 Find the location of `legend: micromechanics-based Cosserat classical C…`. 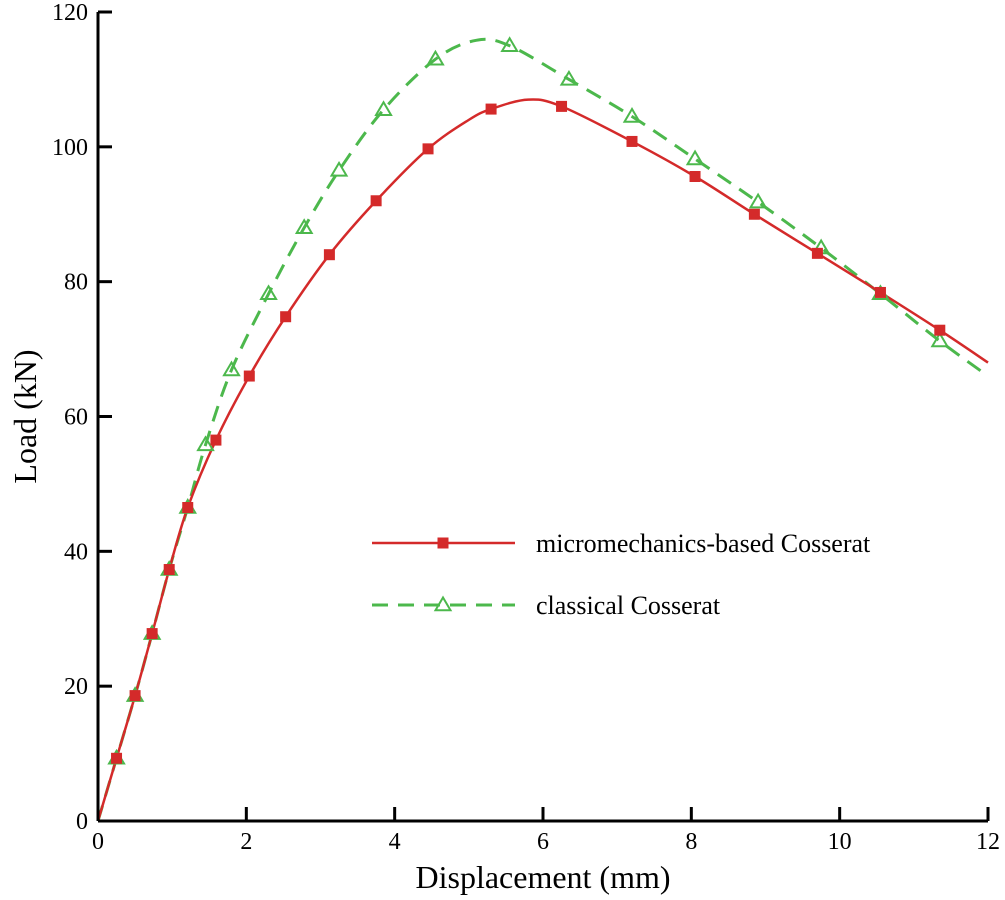

legend: micromechanics-based Cosserat classical C… is located at coordinates (621, 574).